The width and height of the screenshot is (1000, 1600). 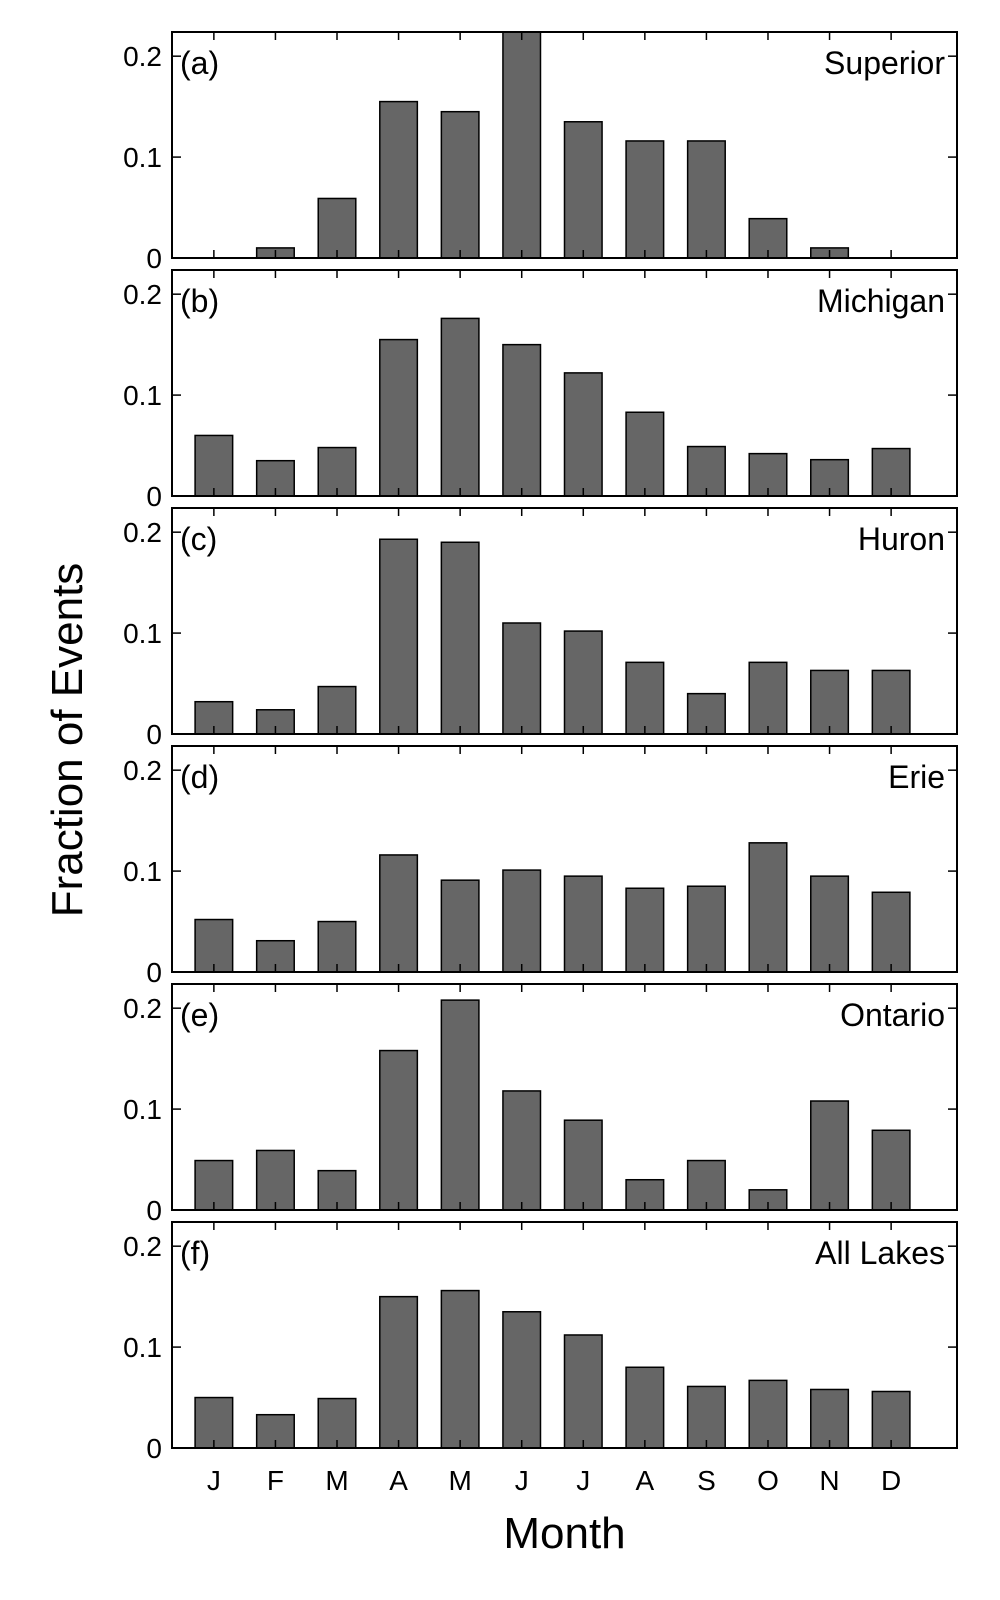 I want to click on panel-all-lakes: 0 0.1 0.2 (f) All Lakes, so click(x=540, y=1342).